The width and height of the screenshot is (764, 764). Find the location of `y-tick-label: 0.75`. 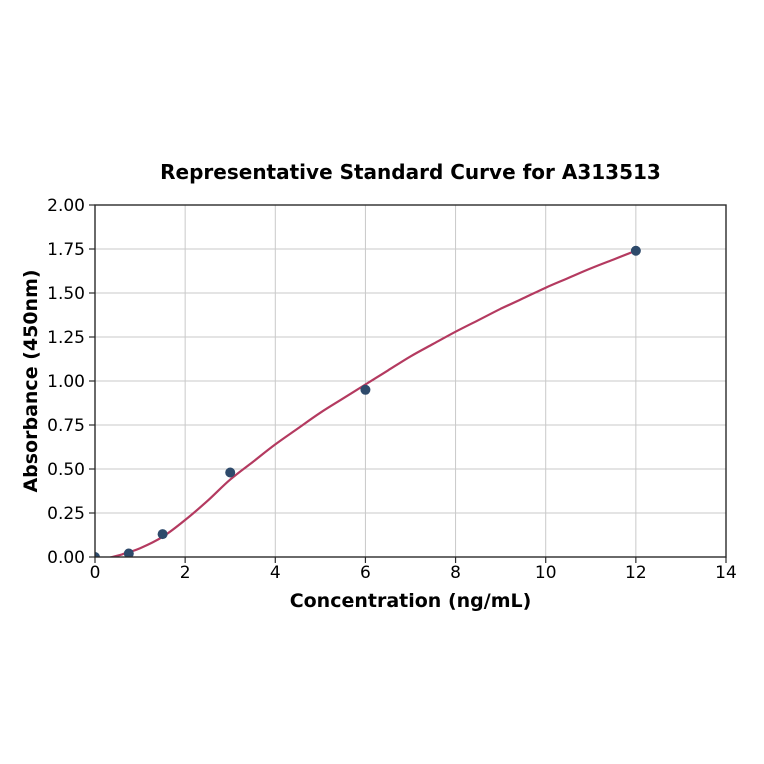

y-tick-label: 0.75 is located at coordinates (66, 426).